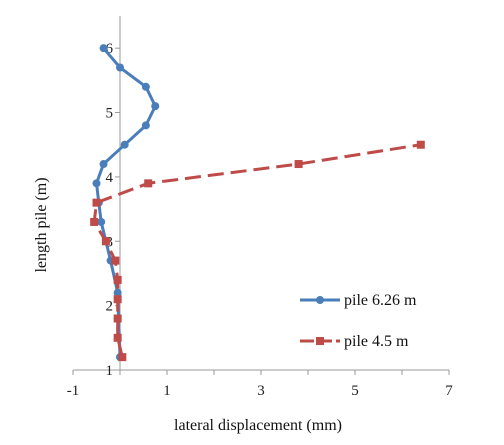 This screenshot has width=504, height=445. I want to click on x-tick-label: 3, so click(261, 391).